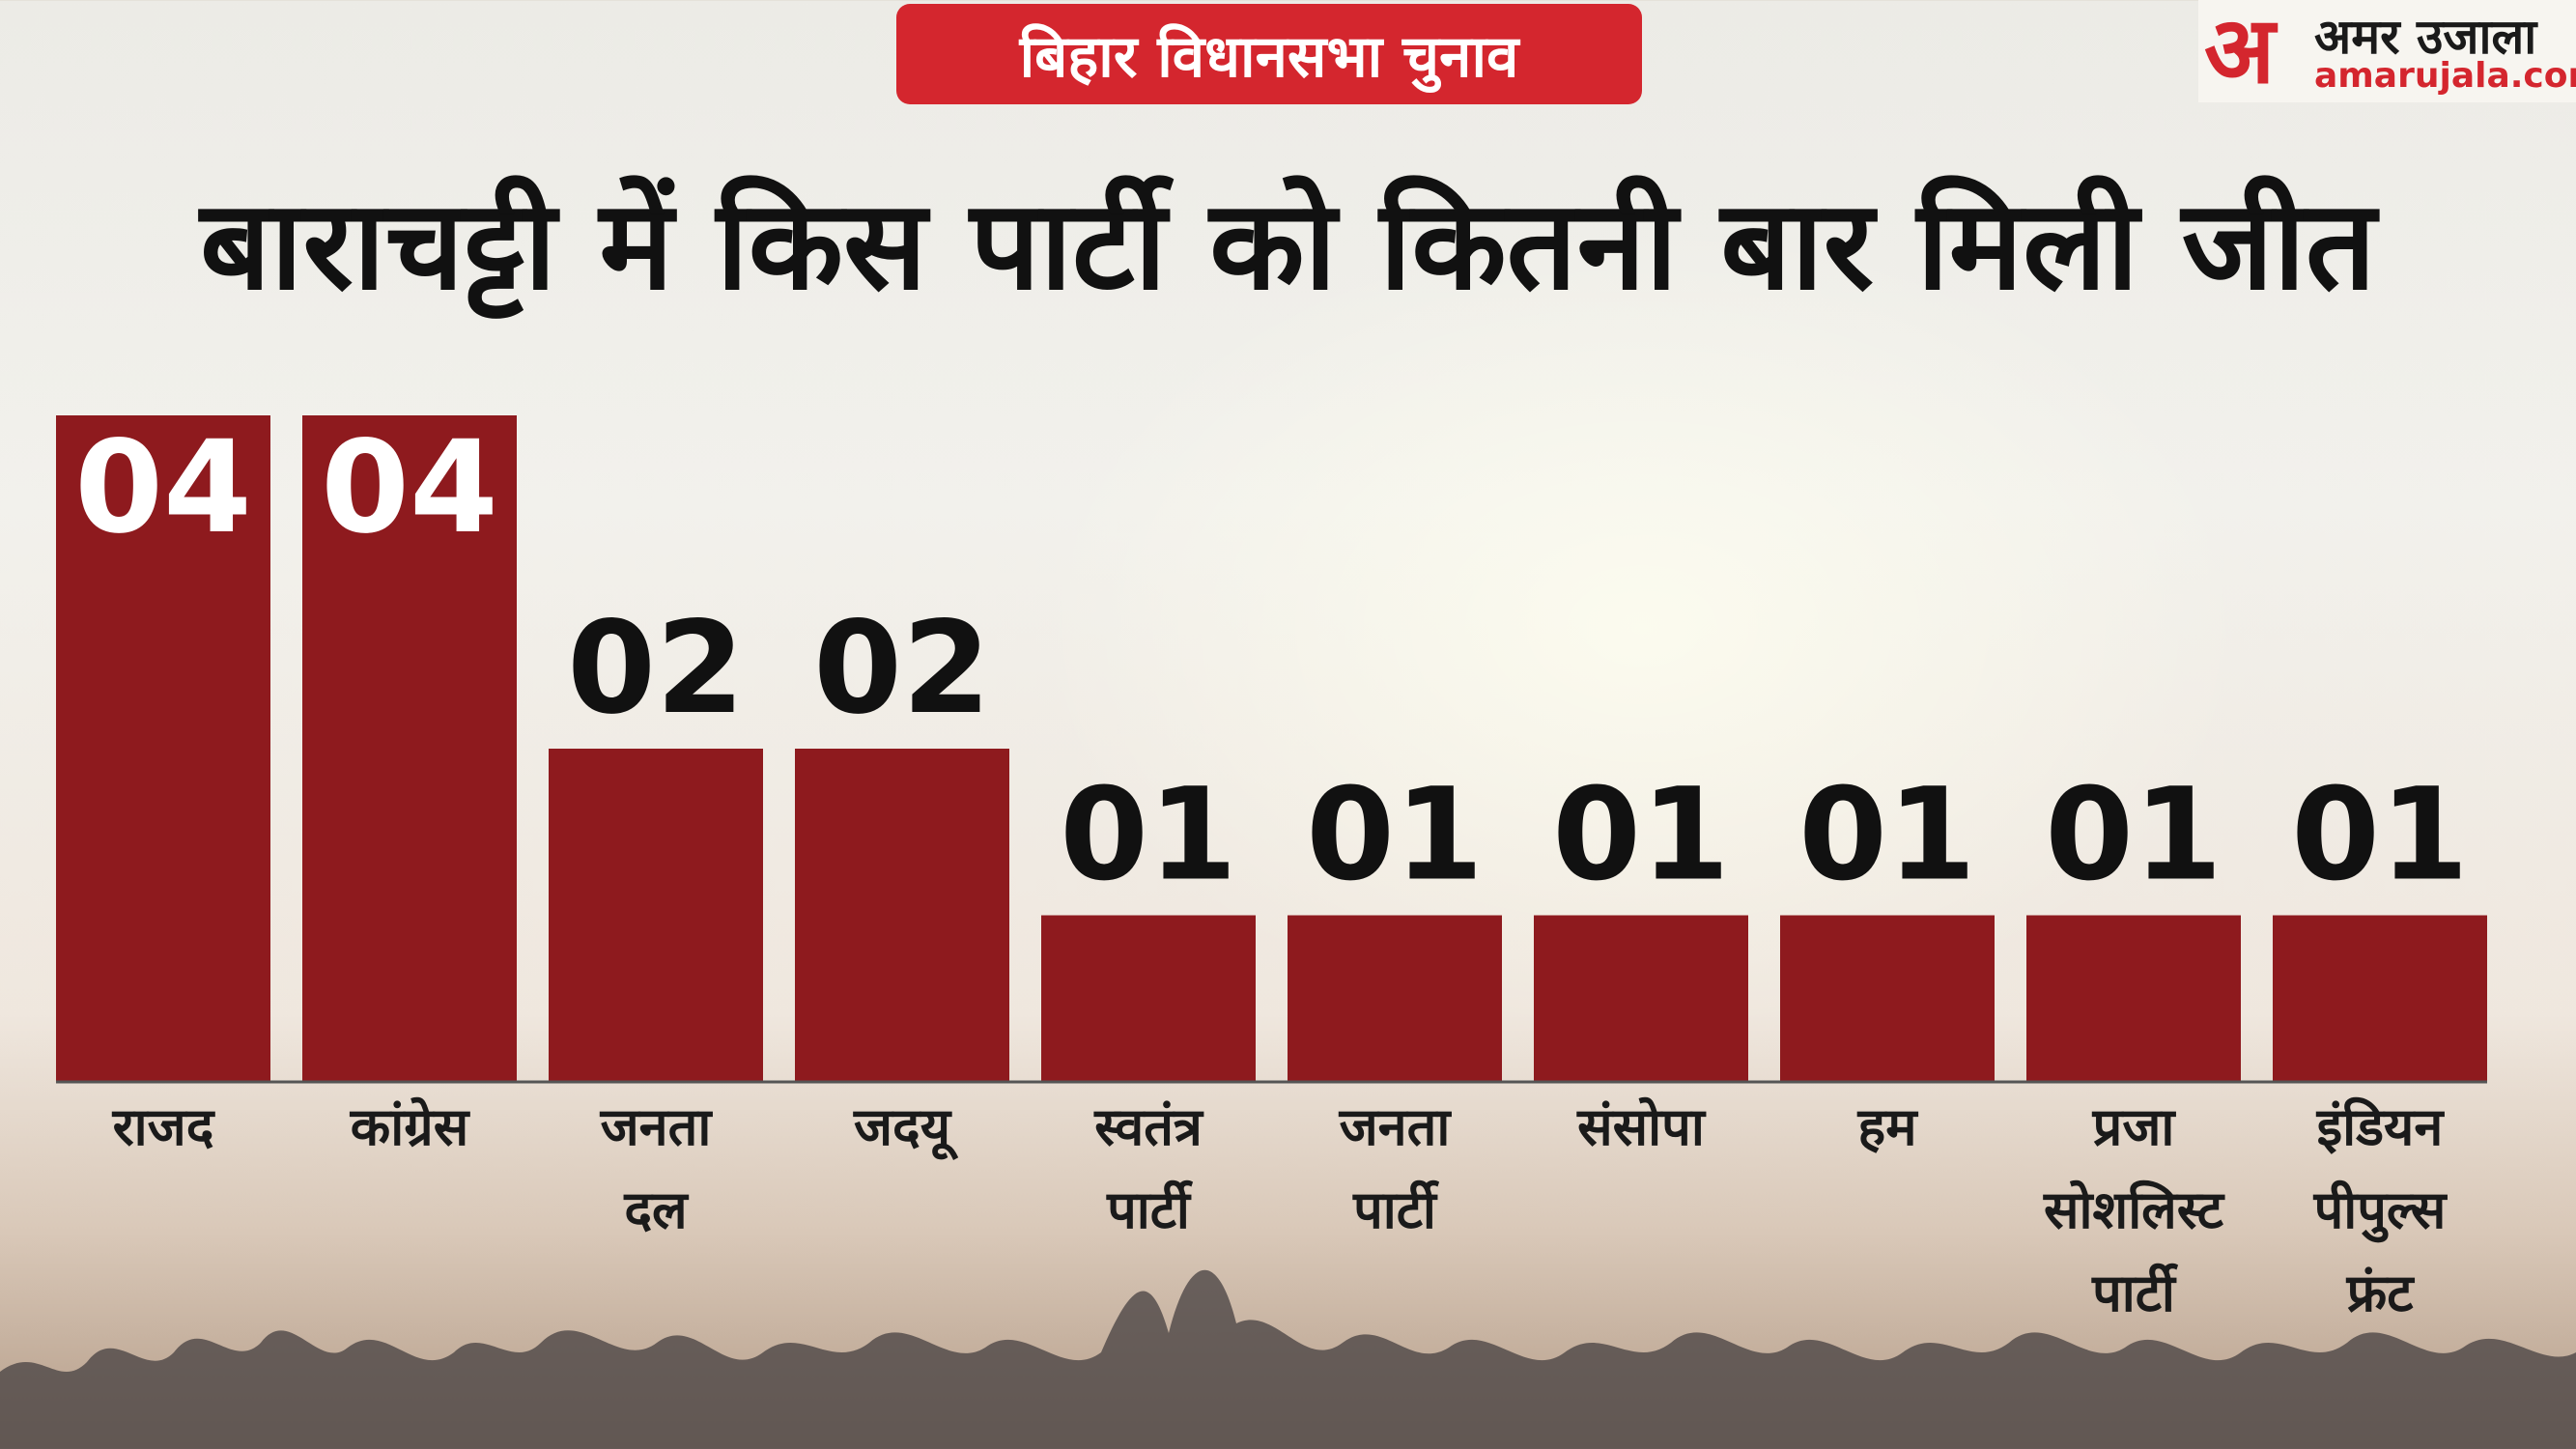  What do you see at coordinates (2133, 835) in the screenshot?
I see `value-label-9: 01` at bounding box center [2133, 835].